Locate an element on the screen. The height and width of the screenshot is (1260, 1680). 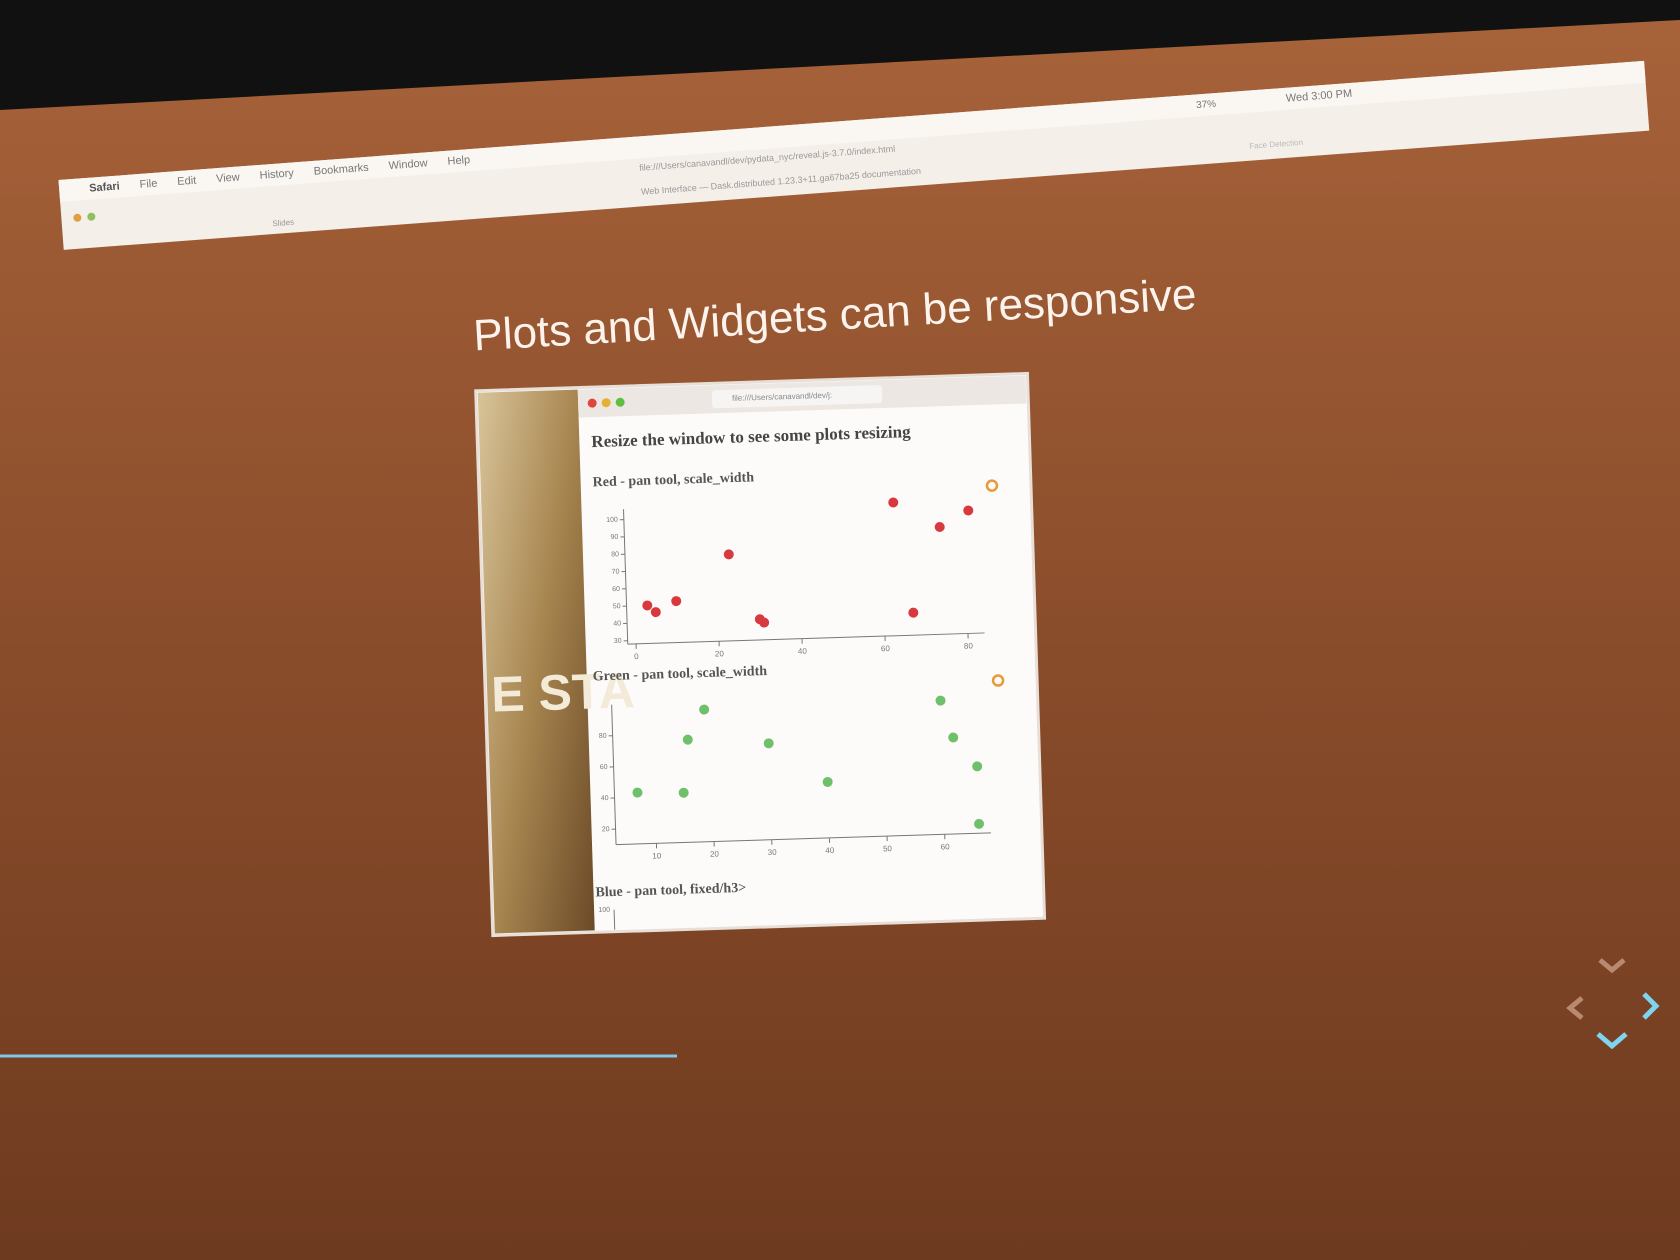
plot-title: Green - pan tool, scale_width is located at coordinates (680, 674).